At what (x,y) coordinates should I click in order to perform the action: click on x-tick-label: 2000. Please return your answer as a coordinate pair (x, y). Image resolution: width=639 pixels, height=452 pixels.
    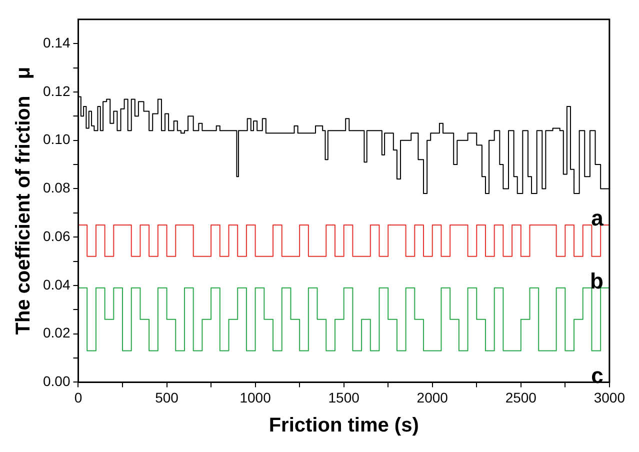
    Looking at the image, I should click on (432, 397).